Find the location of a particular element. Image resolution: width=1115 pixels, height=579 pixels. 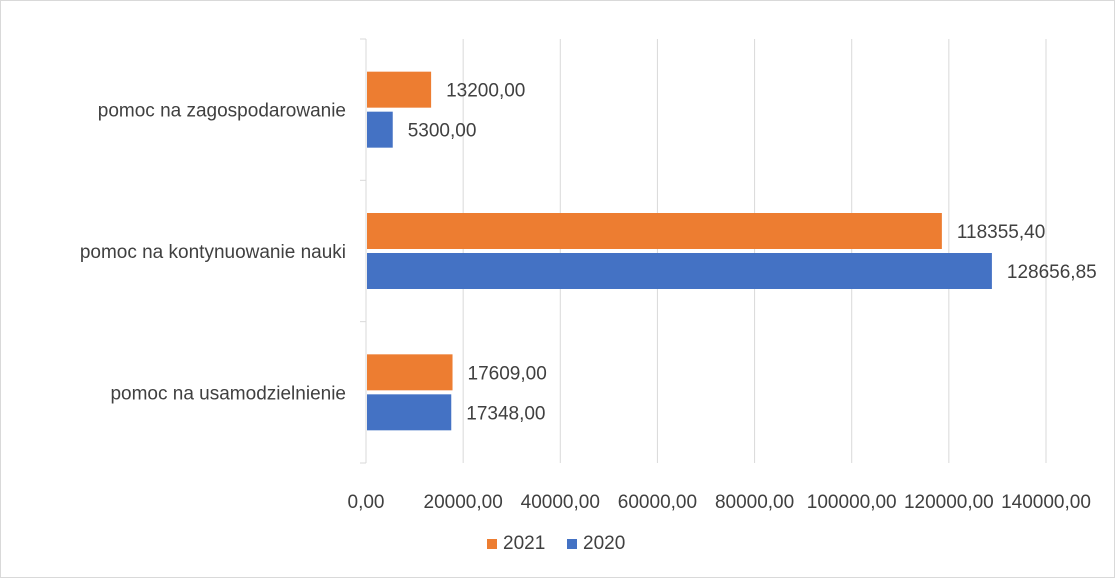

data-label: 5300,00 is located at coordinates (442, 131).